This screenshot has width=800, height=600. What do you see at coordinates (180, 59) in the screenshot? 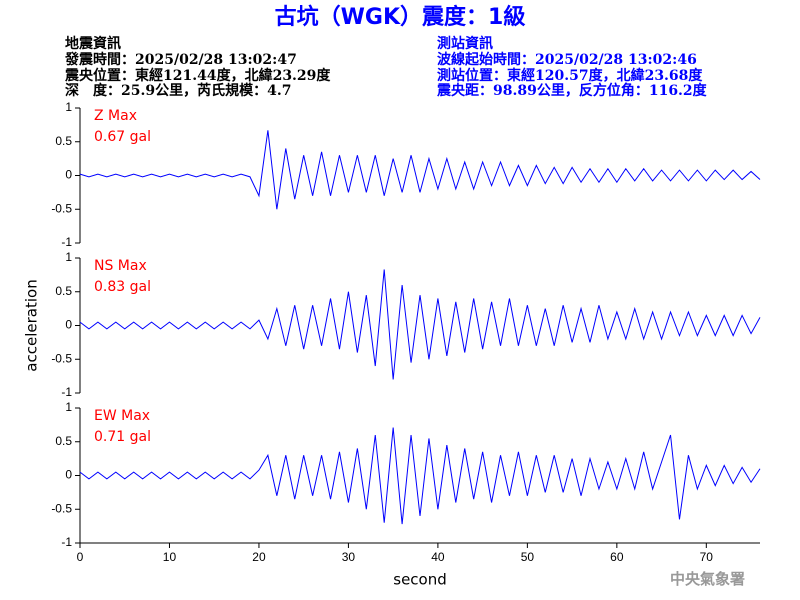
I see `info-left: 發震時間：2025/02/28 13:02:47` at bounding box center [180, 59].